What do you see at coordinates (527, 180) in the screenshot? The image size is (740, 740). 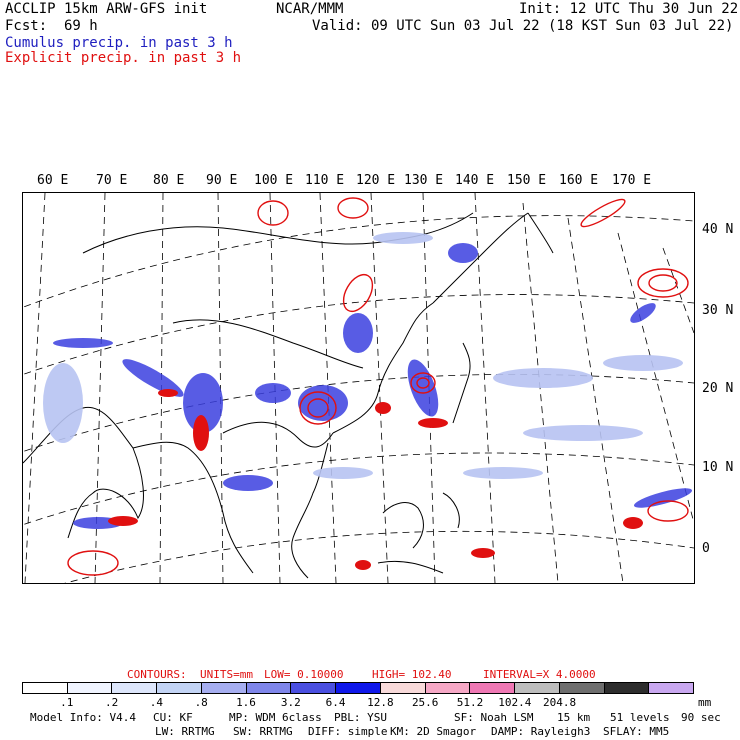 I see `lon-label: 150 E` at bounding box center [527, 180].